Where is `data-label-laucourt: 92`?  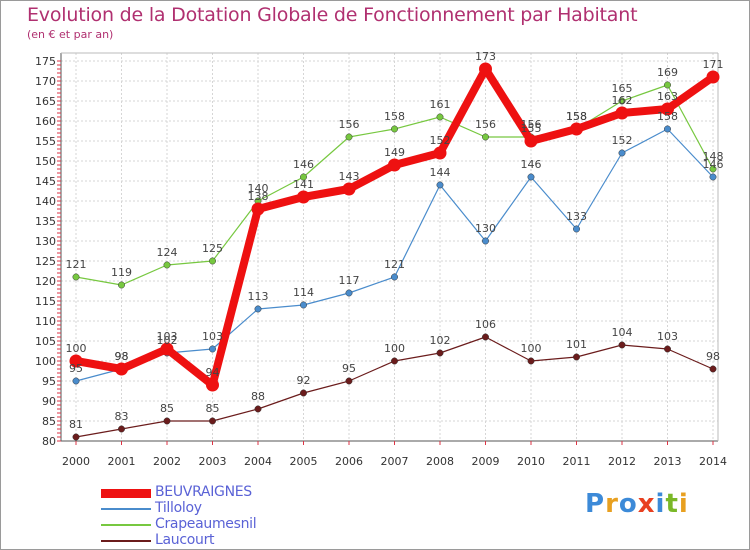
data-label-laucourt: 92 is located at coordinates (304, 380).